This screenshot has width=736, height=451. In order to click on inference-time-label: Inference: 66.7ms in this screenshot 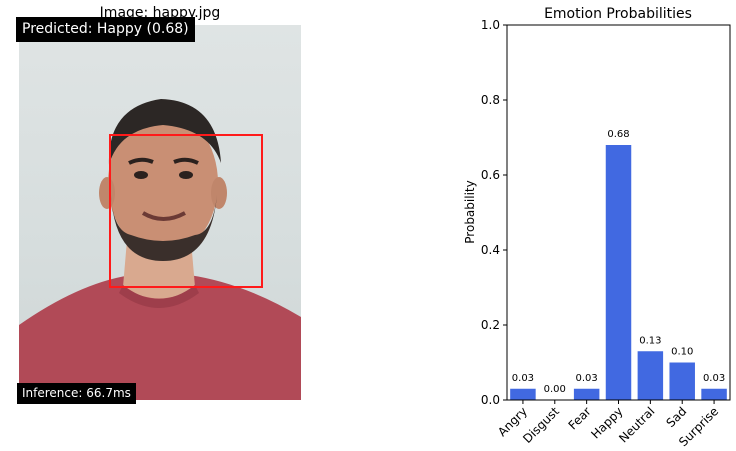, I will do `click(76, 393)`.